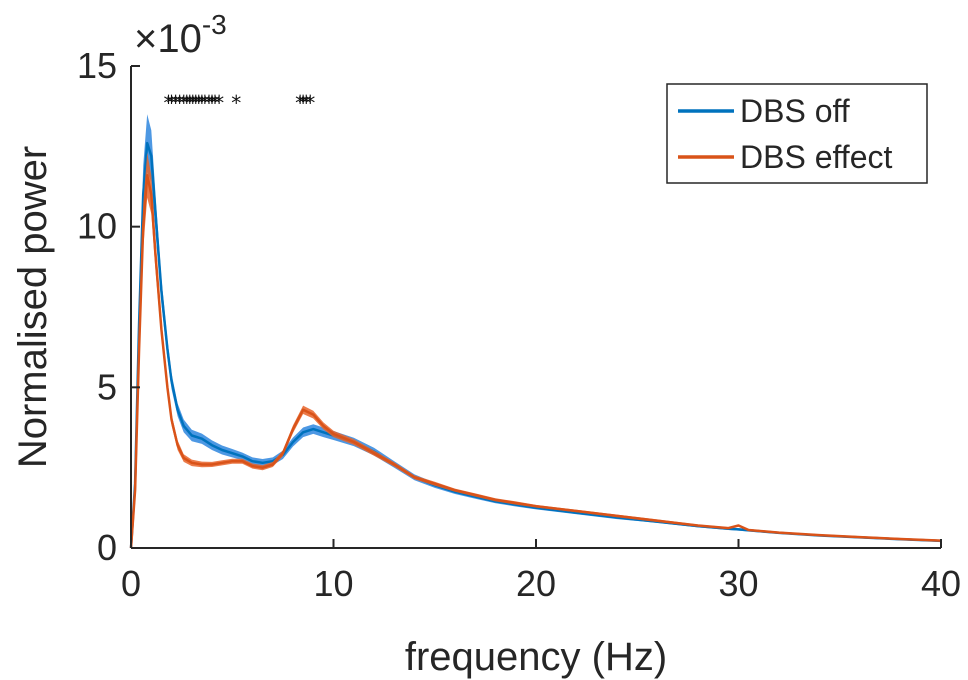  Describe the element at coordinates (97, 65) in the screenshot. I see `y-tick-label: 15` at that location.